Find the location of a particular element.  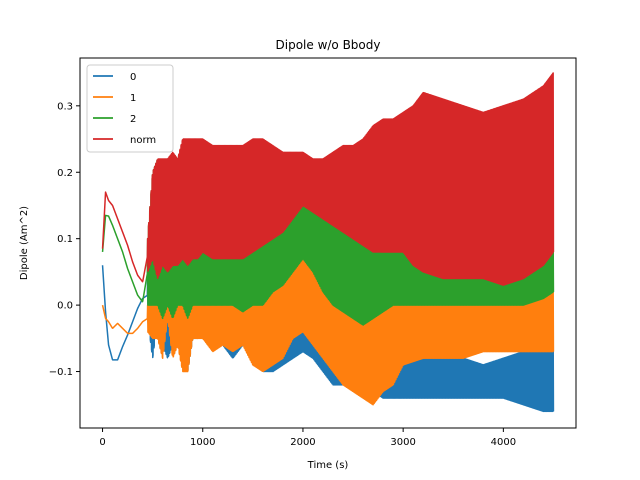

x-tick-label: 3000 is located at coordinates (402, 442).